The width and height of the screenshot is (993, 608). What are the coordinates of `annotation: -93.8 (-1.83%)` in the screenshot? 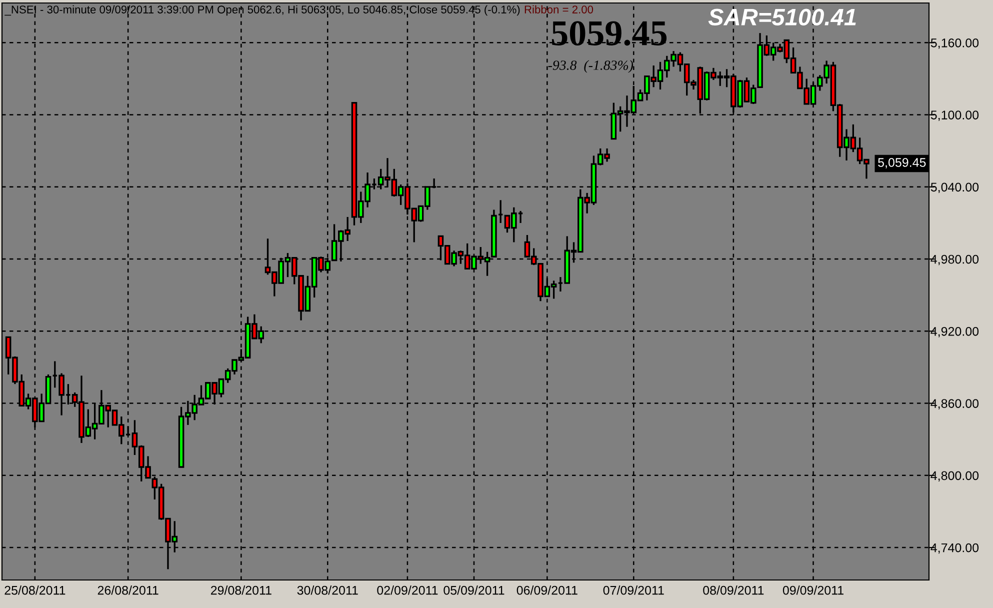 It's located at (591, 66).